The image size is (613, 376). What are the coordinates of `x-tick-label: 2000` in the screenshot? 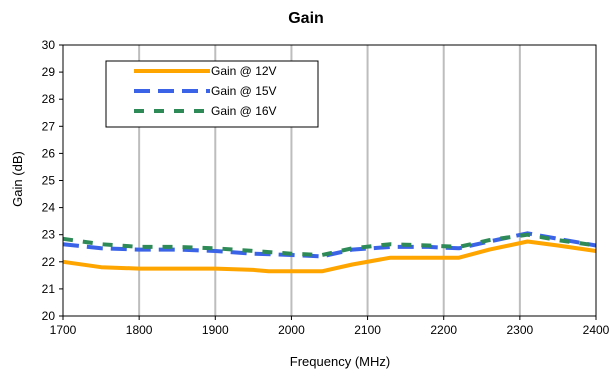 It's located at (291, 330).